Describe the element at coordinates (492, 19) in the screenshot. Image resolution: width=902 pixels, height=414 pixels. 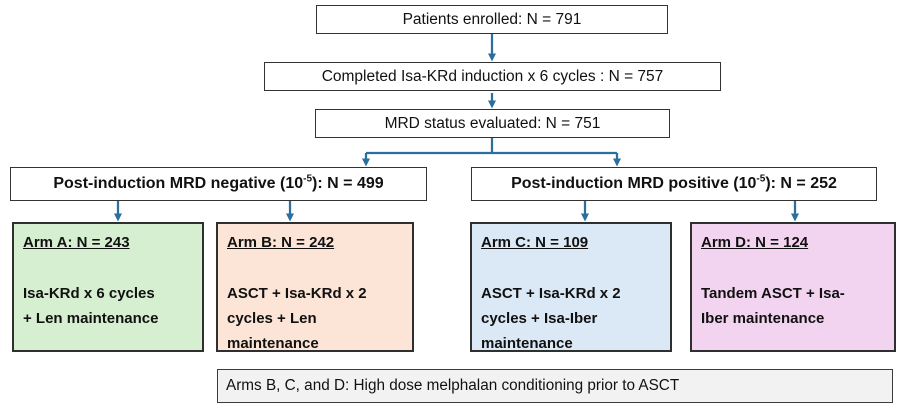
I see `enrolled-box: Patients enrolled: N = 791` at that location.